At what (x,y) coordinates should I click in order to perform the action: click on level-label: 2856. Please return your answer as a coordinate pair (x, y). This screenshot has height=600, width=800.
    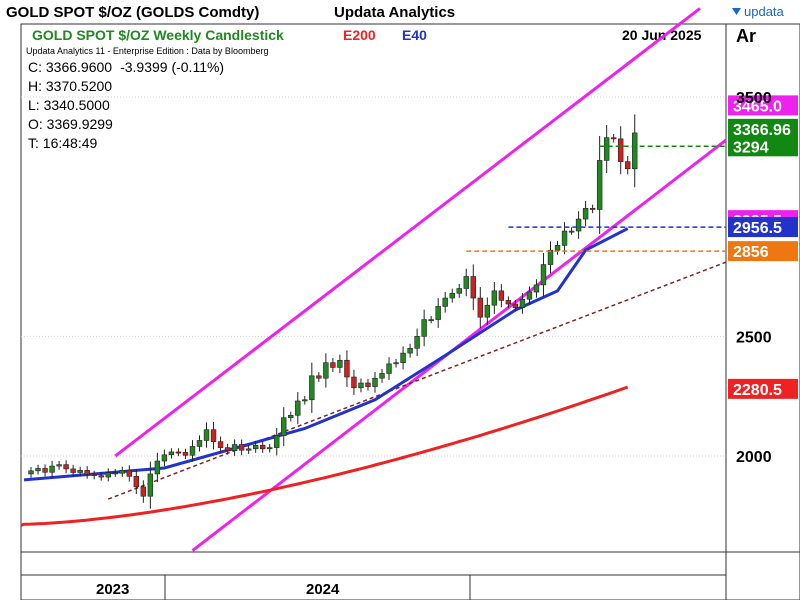
    Looking at the image, I should click on (751, 252).